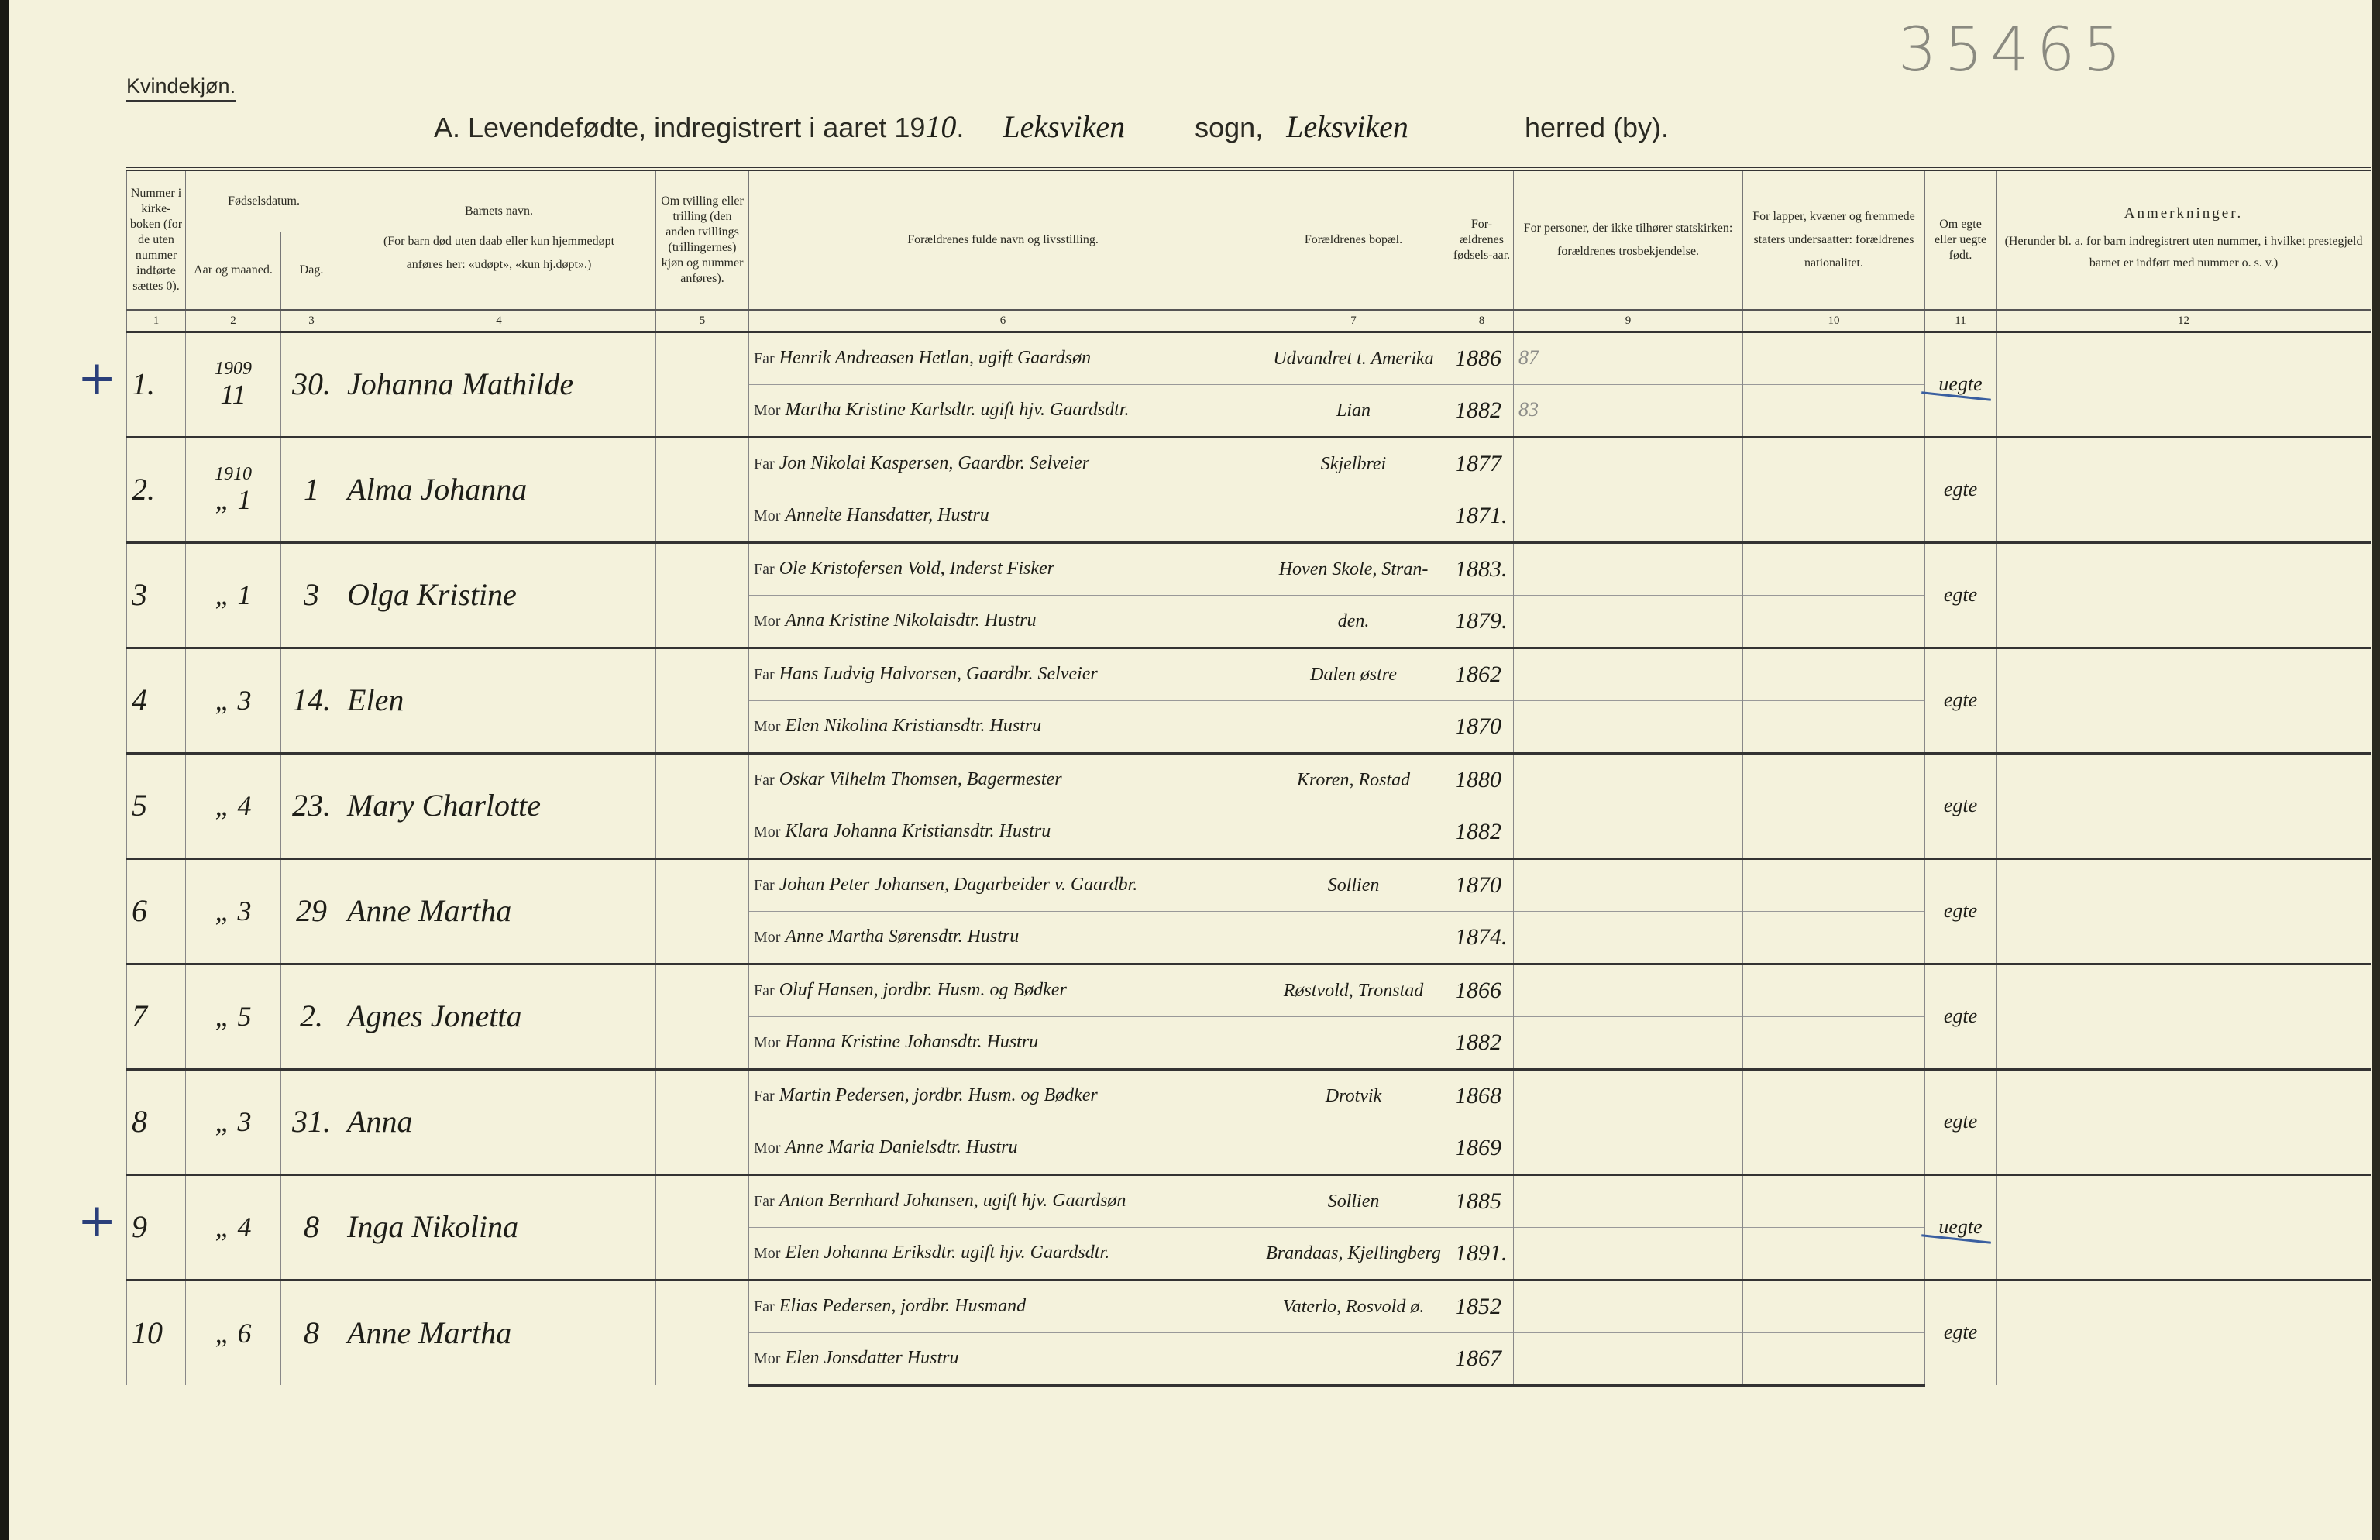 This screenshot has height=1540, width=2380. I want to click on parent-birth-year: 1880, so click(1482, 778).